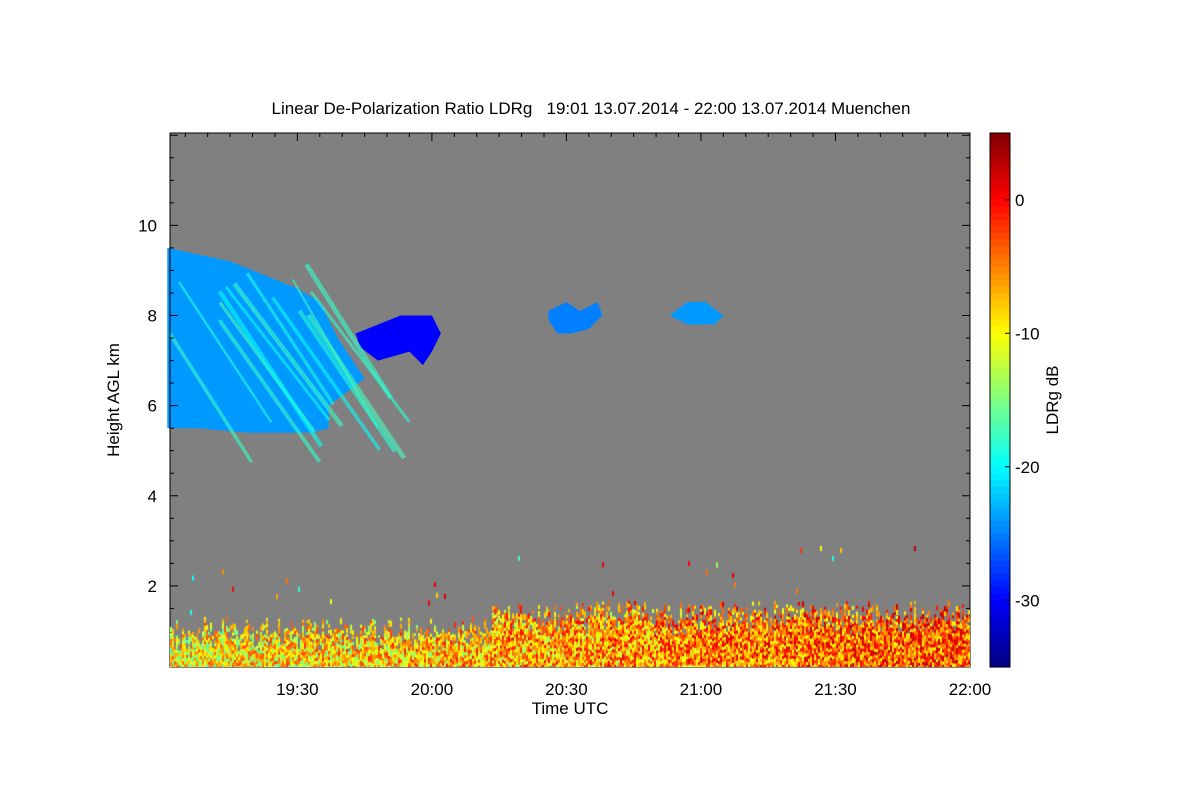 This screenshot has width=1200, height=800. What do you see at coordinates (566, 689) in the screenshot?
I see `x-tick-label: 20:30` at bounding box center [566, 689].